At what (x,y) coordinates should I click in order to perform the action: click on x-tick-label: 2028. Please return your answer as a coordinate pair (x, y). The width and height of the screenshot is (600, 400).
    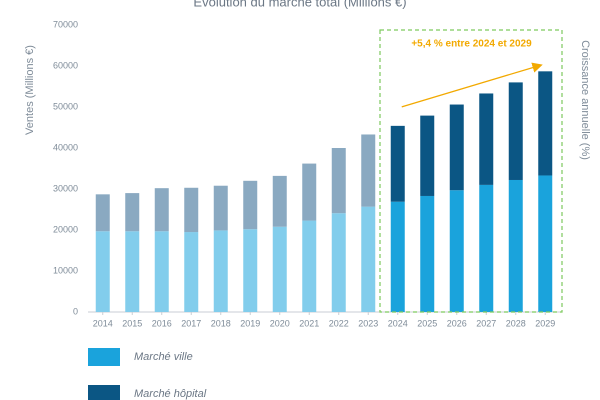
    Looking at the image, I should click on (516, 323).